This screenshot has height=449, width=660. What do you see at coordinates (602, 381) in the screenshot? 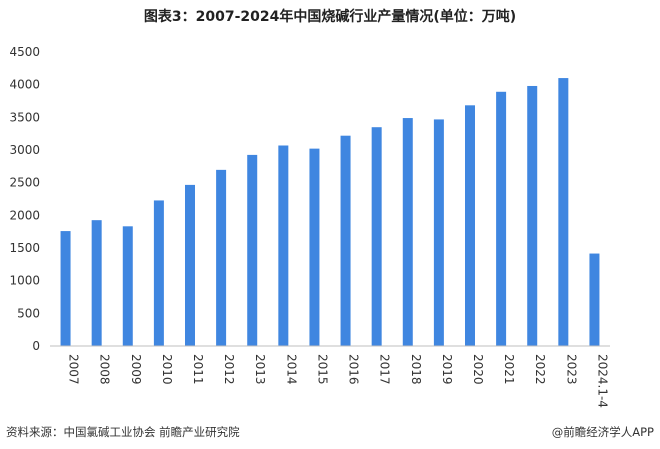
I see `x-tick-label: 2024.1-4` at bounding box center [602, 381].